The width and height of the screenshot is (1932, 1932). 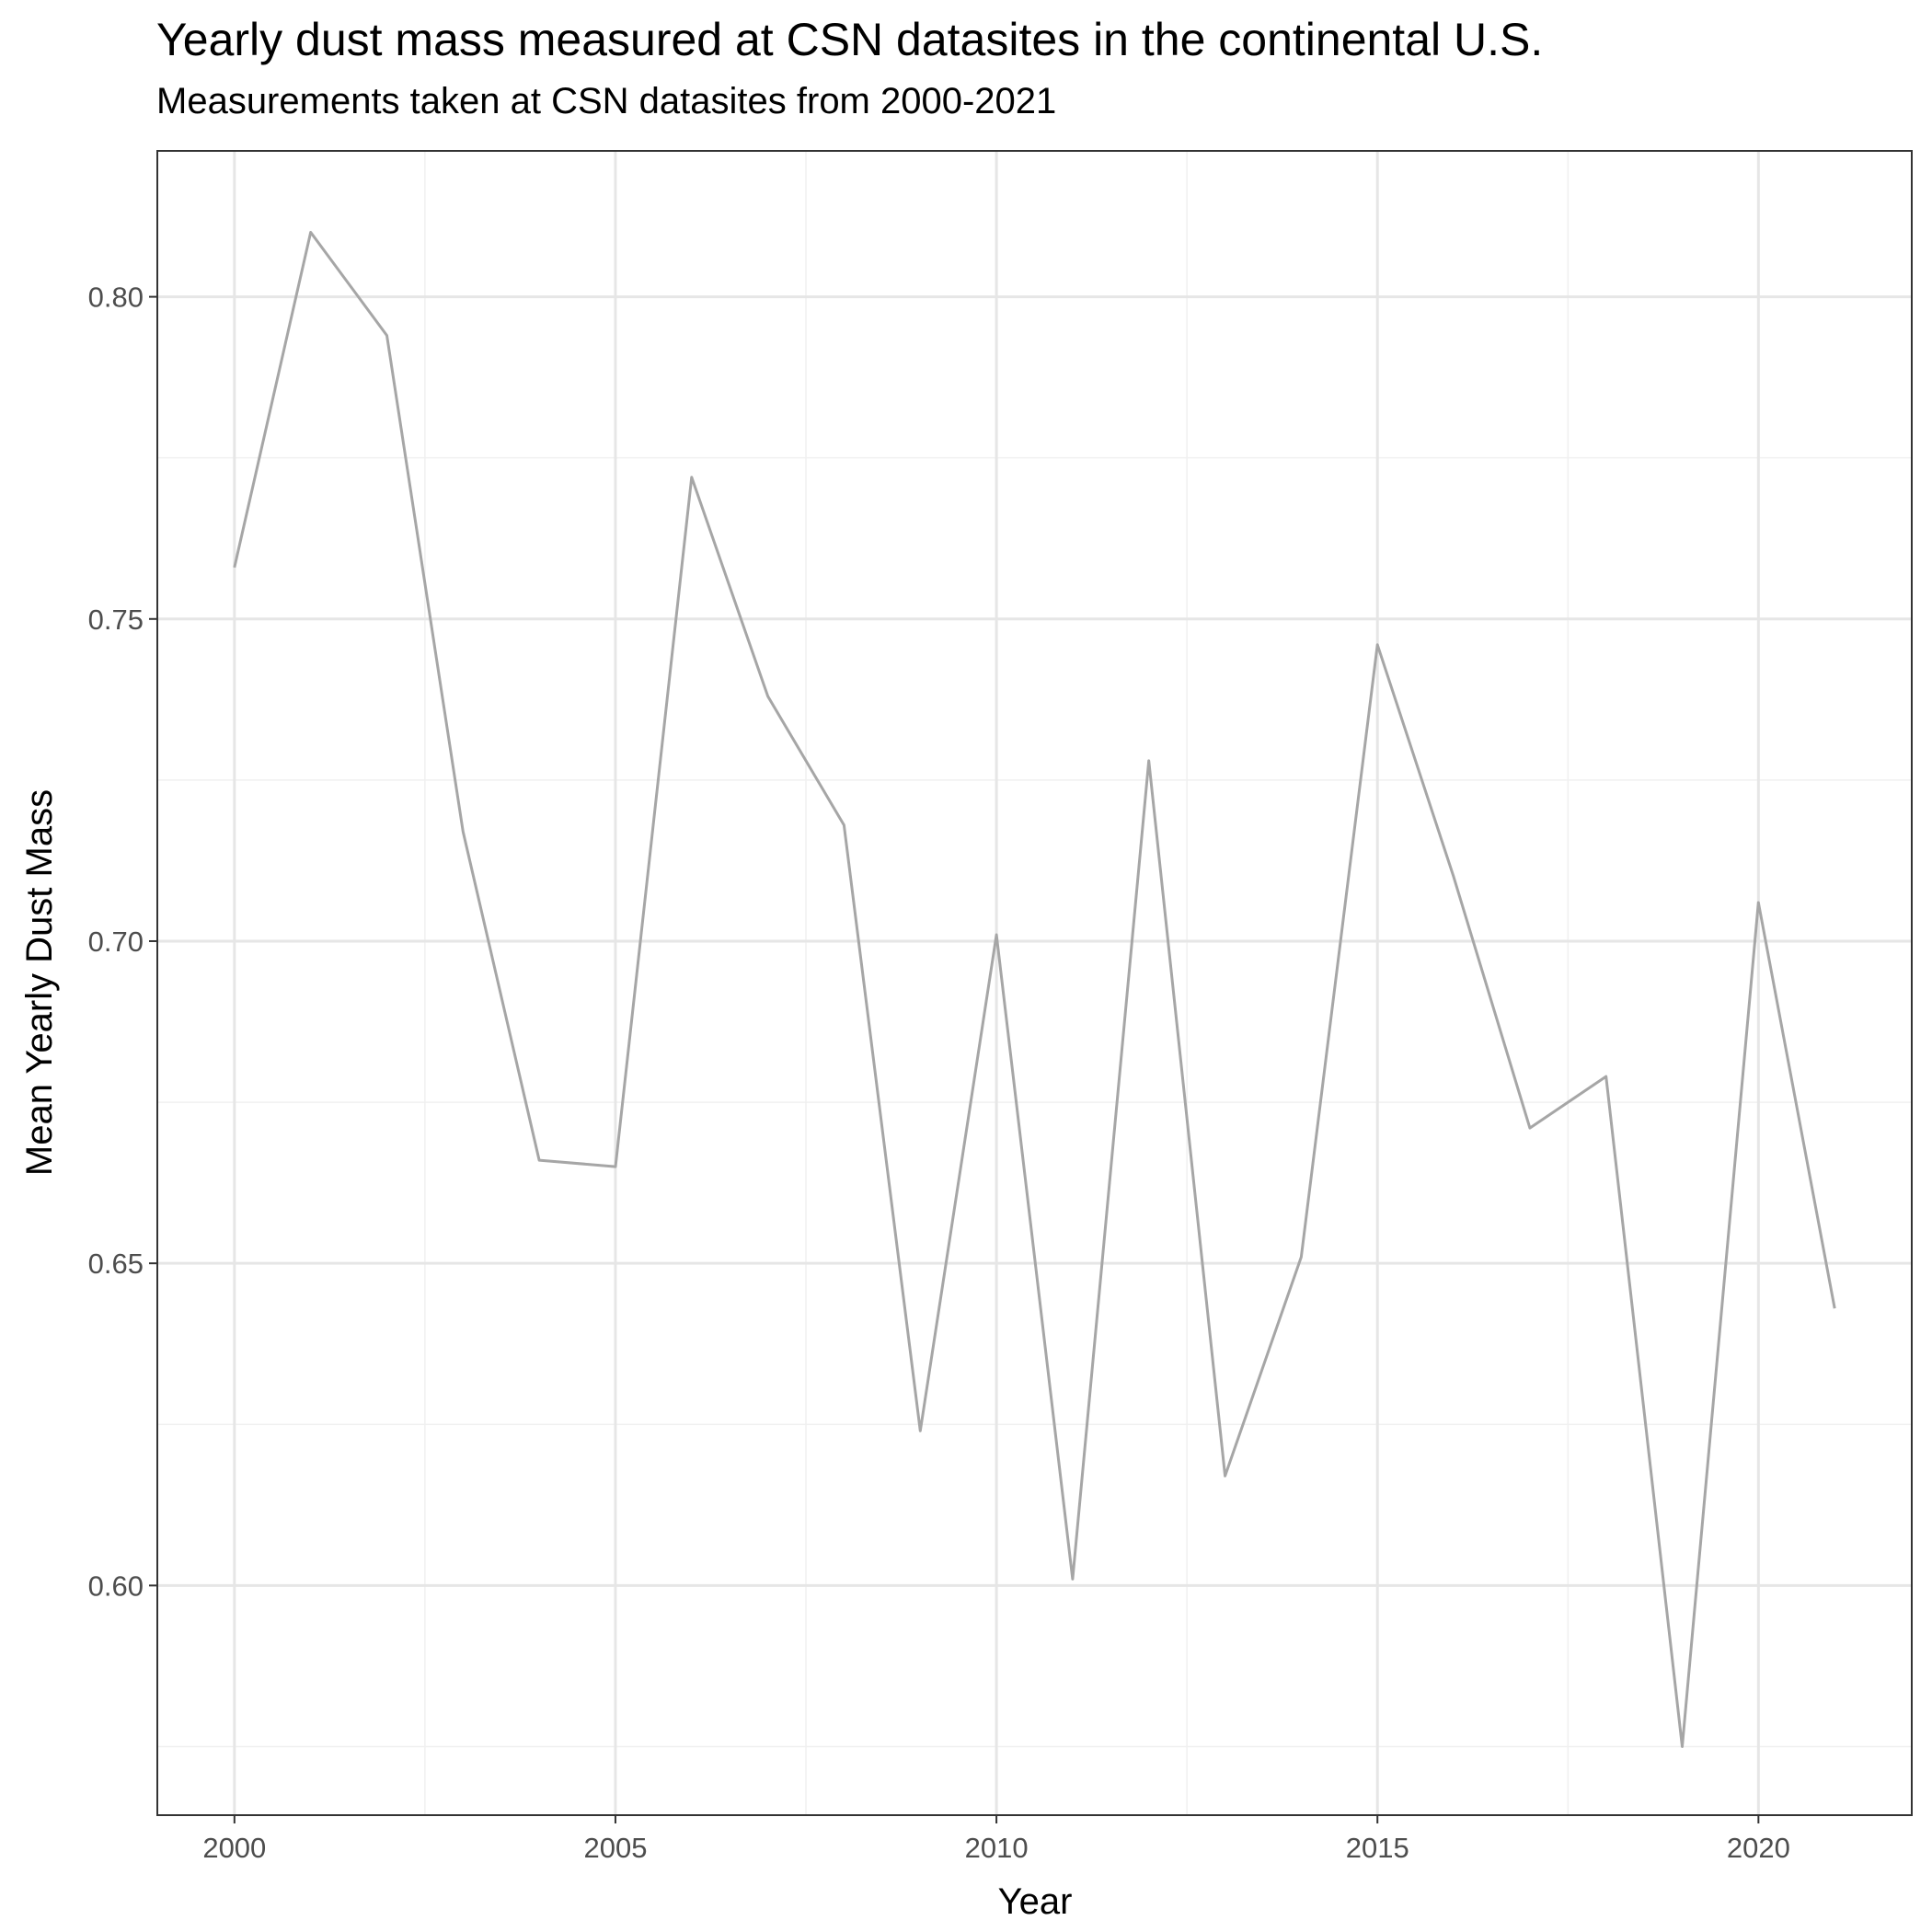 What do you see at coordinates (116, 1264) in the screenshot?
I see `y-tick-label: 0.65` at bounding box center [116, 1264].